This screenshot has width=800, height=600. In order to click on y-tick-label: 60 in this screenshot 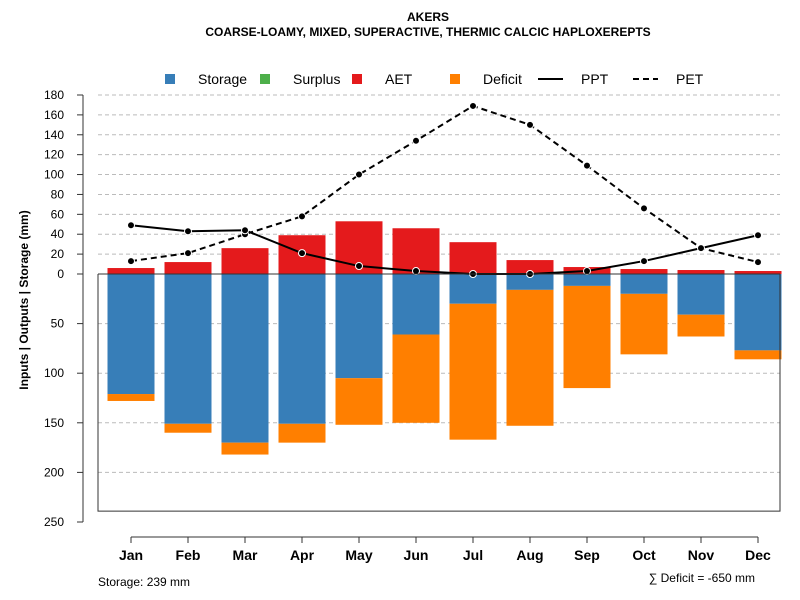, I will do `click(58, 214)`.